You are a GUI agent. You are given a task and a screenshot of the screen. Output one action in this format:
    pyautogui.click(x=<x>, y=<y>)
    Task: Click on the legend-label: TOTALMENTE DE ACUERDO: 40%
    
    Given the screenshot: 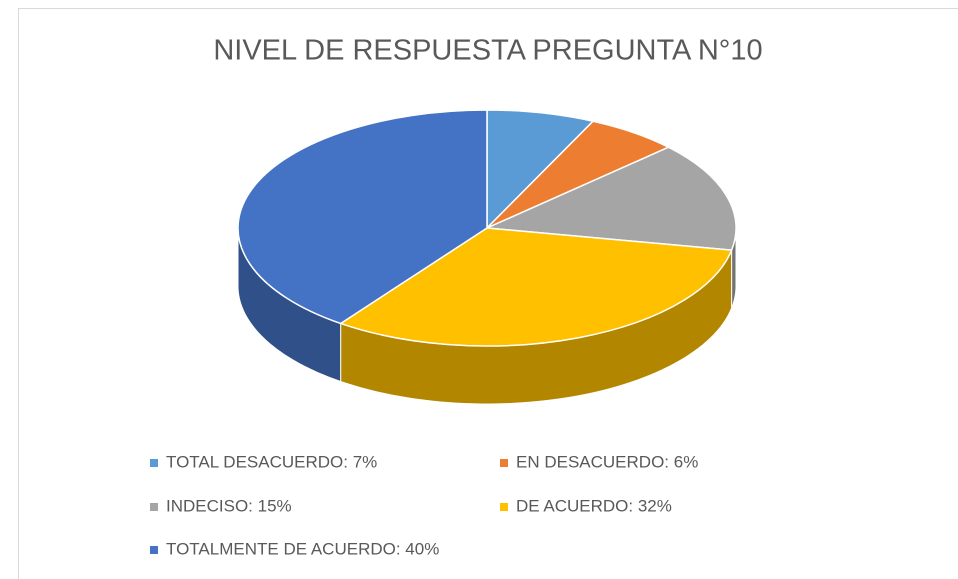 What is the action you would take?
    pyautogui.click(x=302, y=548)
    